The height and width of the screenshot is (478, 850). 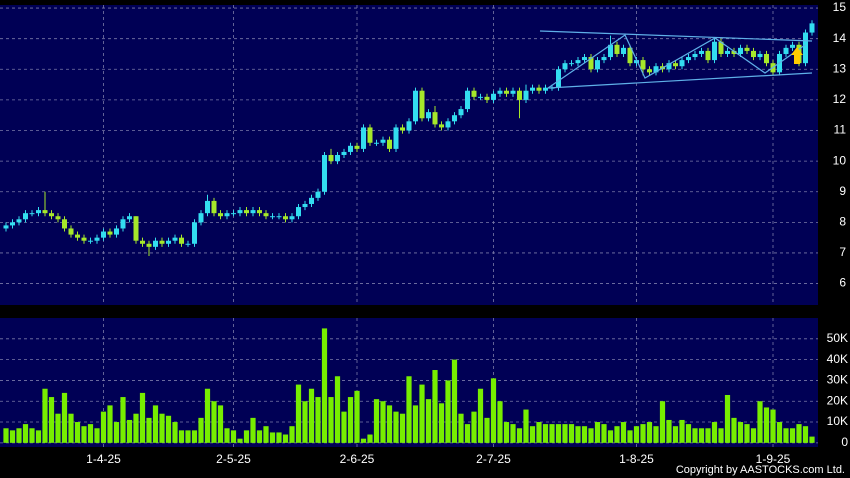 I want to click on y-tick-label: 13, so click(x=840, y=68).